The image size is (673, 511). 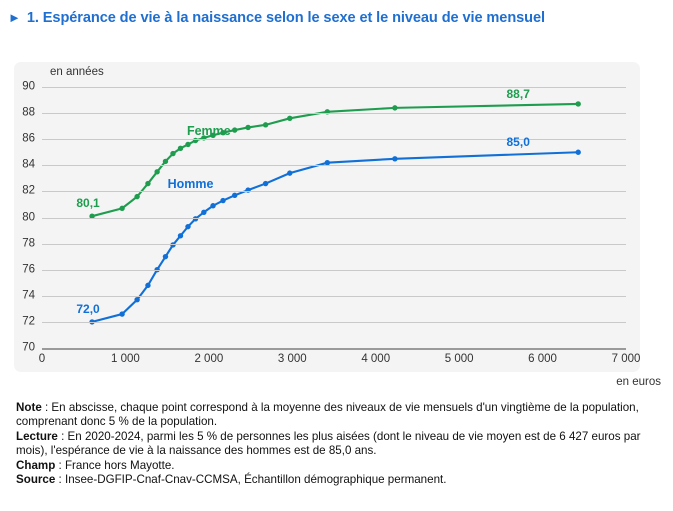 What do you see at coordinates (28, 138) in the screenshot?
I see `y-tick-label-86: 86` at bounding box center [28, 138].